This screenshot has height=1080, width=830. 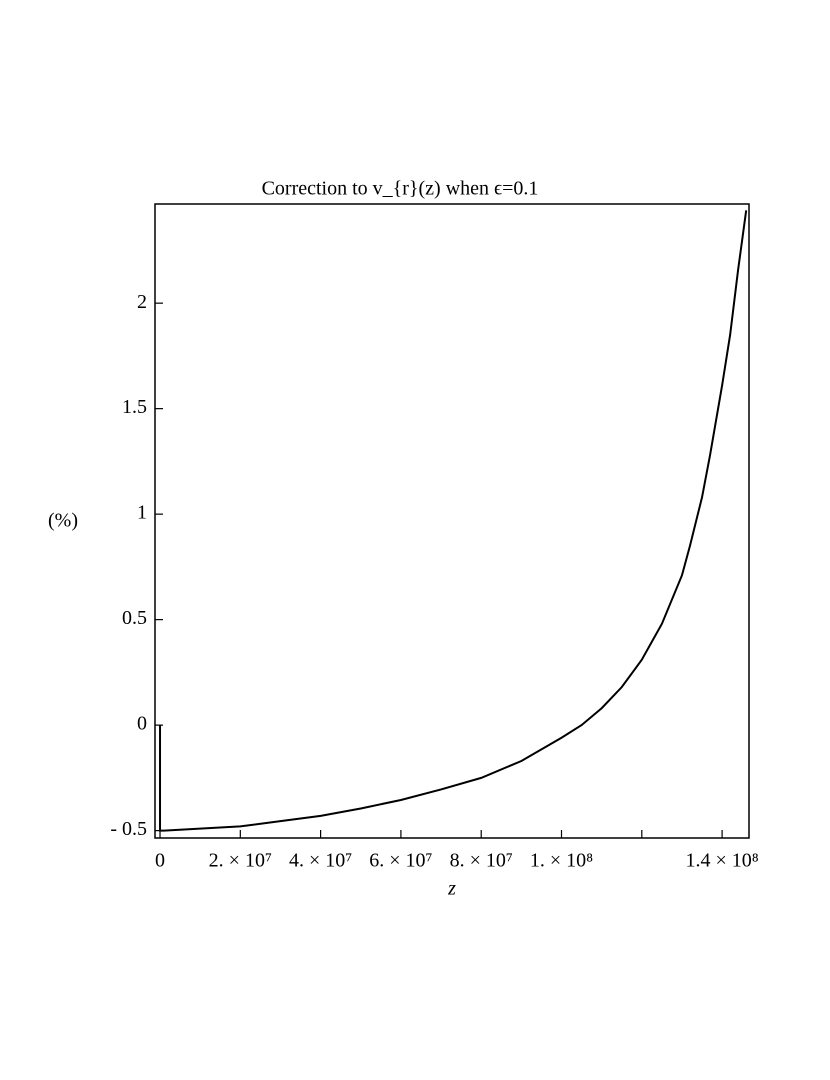 What do you see at coordinates (142, 302) in the screenshot?
I see `y-tick-label: 2` at bounding box center [142, 302].